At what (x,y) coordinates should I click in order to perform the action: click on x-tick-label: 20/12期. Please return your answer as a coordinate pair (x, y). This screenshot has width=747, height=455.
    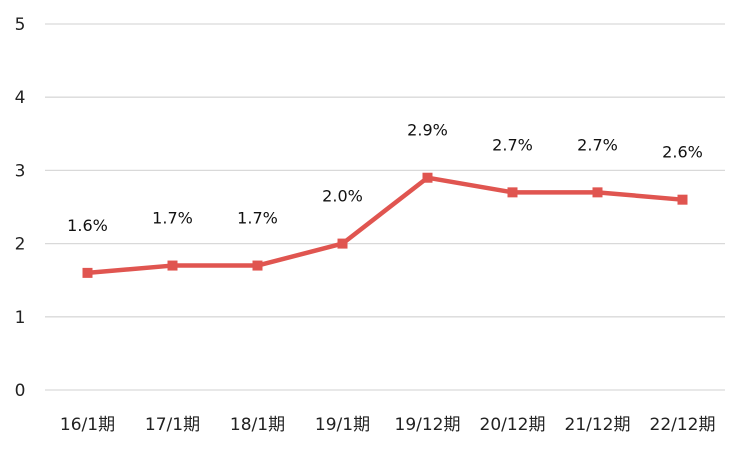
    Looking at the image, I should click on (513, 425).